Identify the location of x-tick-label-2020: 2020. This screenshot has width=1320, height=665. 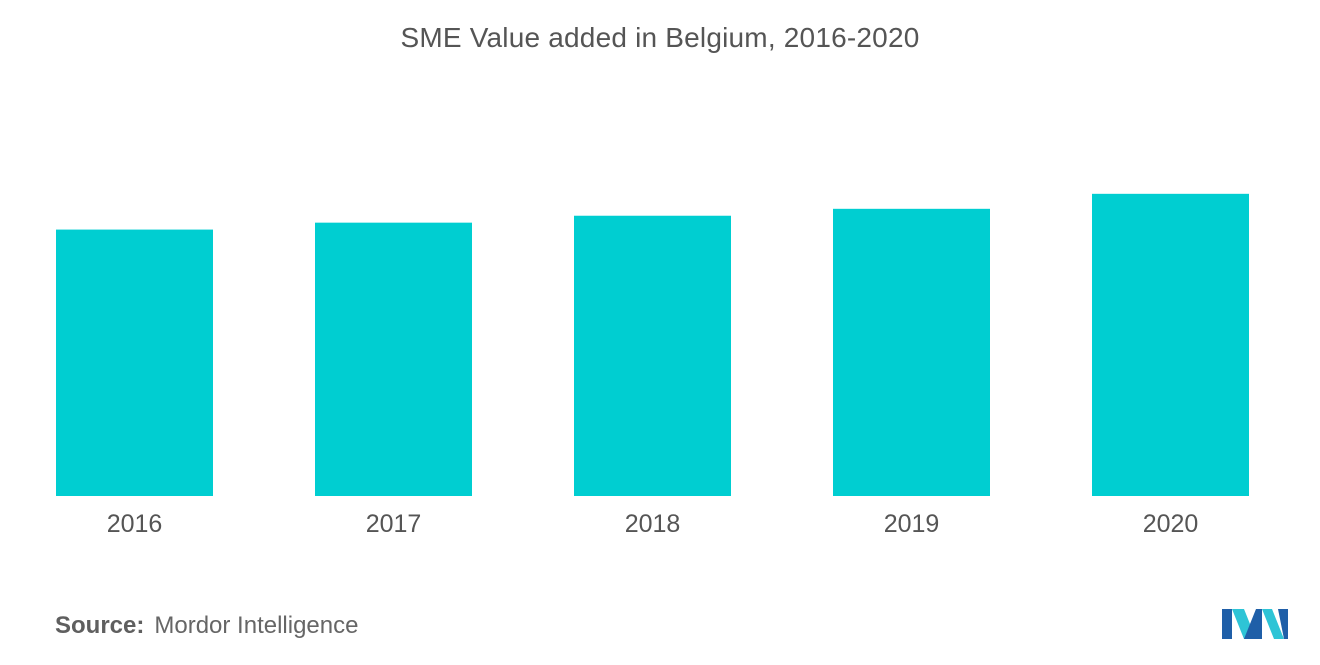
(1171, 524).